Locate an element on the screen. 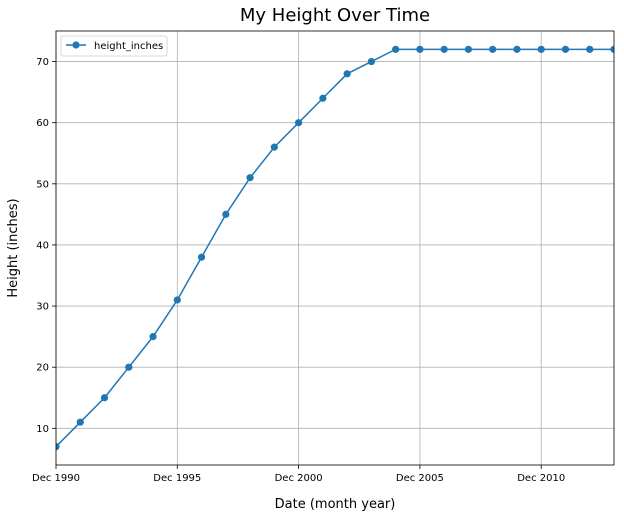 This screenshot has width=624, height=518. y-tick-label: 40 is located at coordinates (42, 245).